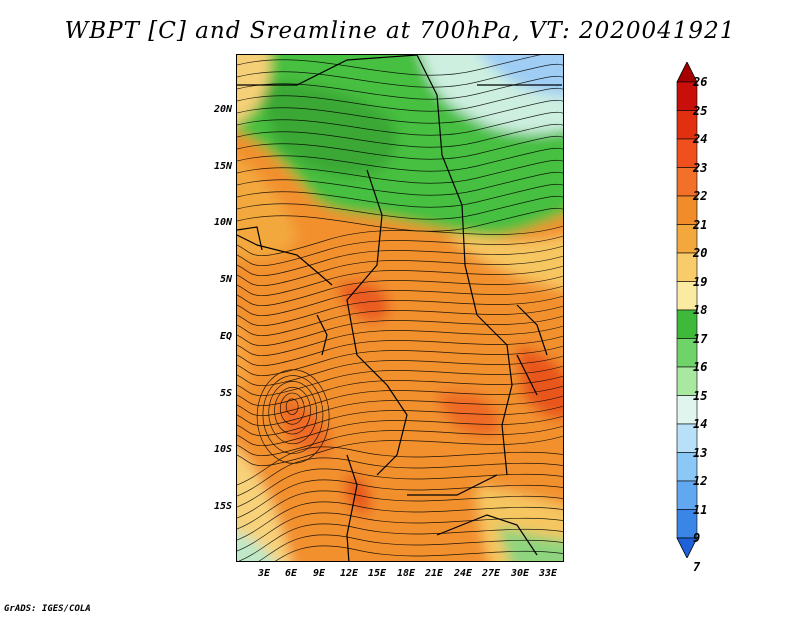  I want to click on lat-label-5n: 5N, so click(225, 279).